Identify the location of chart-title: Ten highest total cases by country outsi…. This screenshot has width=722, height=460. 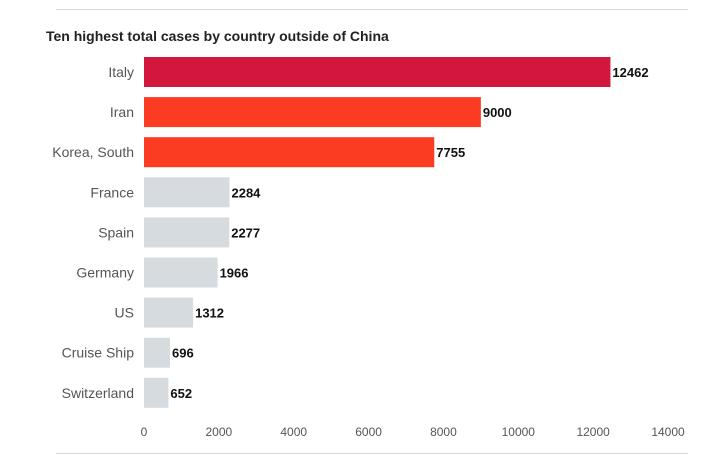
(217, 36).